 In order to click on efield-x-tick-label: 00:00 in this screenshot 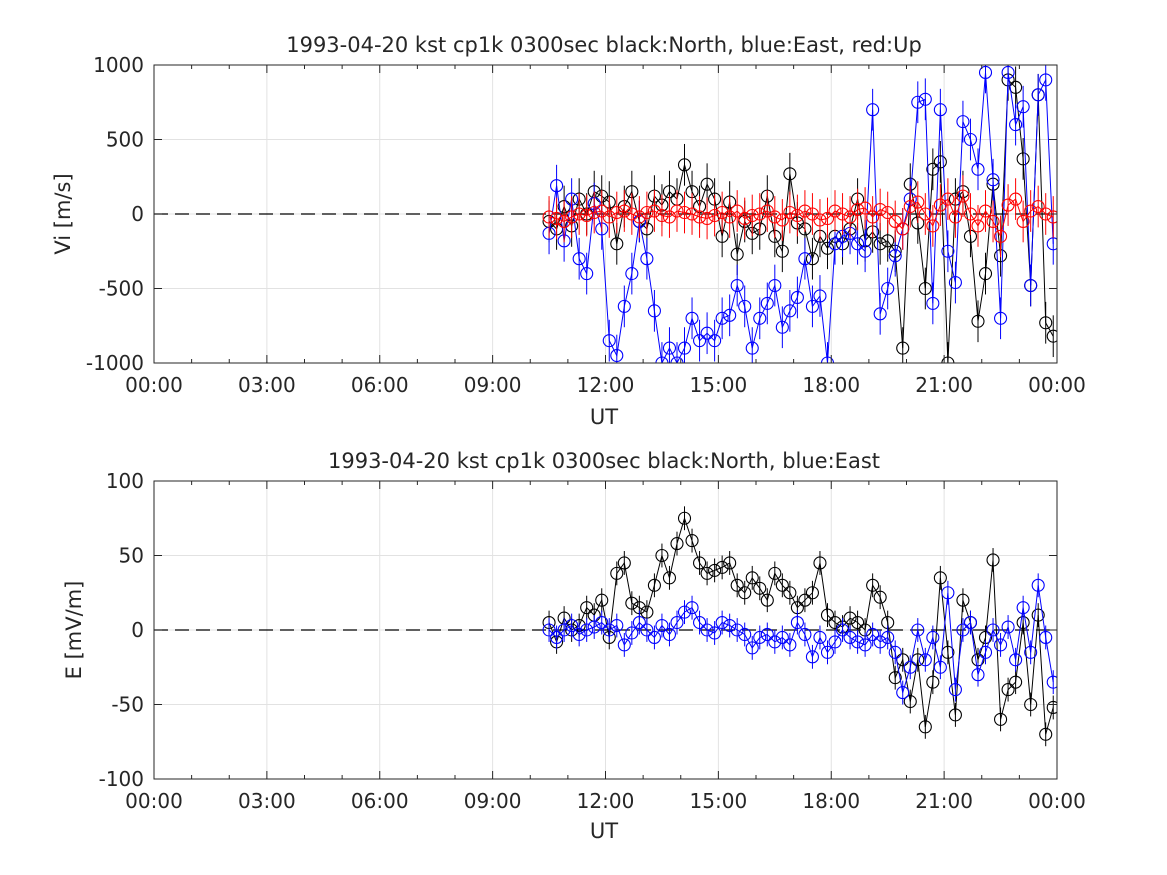, I will do `click(1057, 801)`.